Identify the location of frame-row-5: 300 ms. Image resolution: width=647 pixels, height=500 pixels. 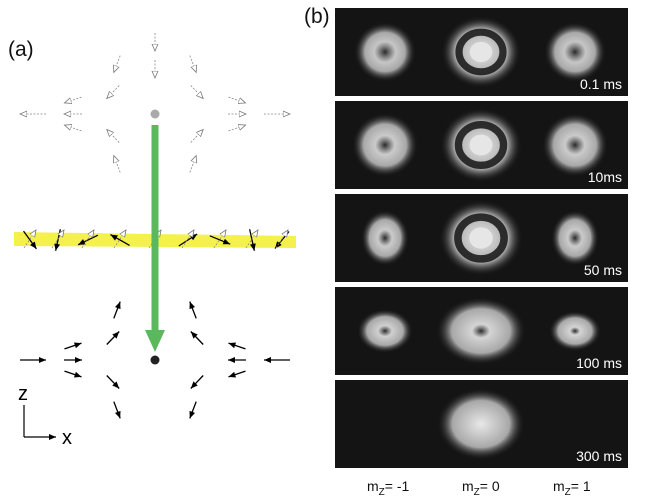
(481, 424).